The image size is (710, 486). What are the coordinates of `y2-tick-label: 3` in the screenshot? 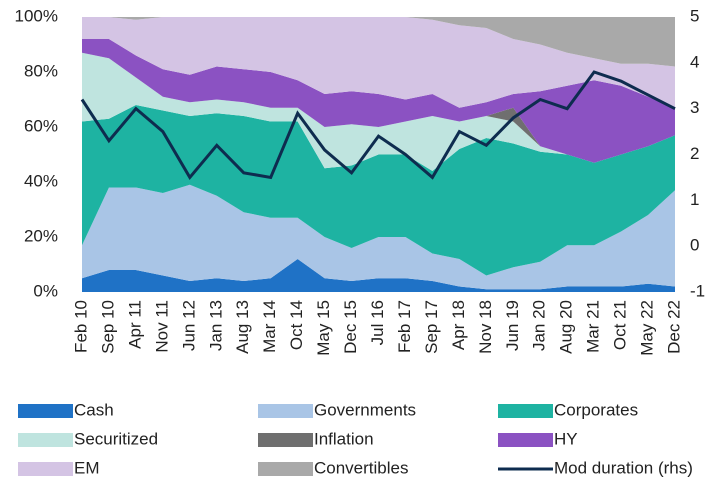 It's located at (694, 107).